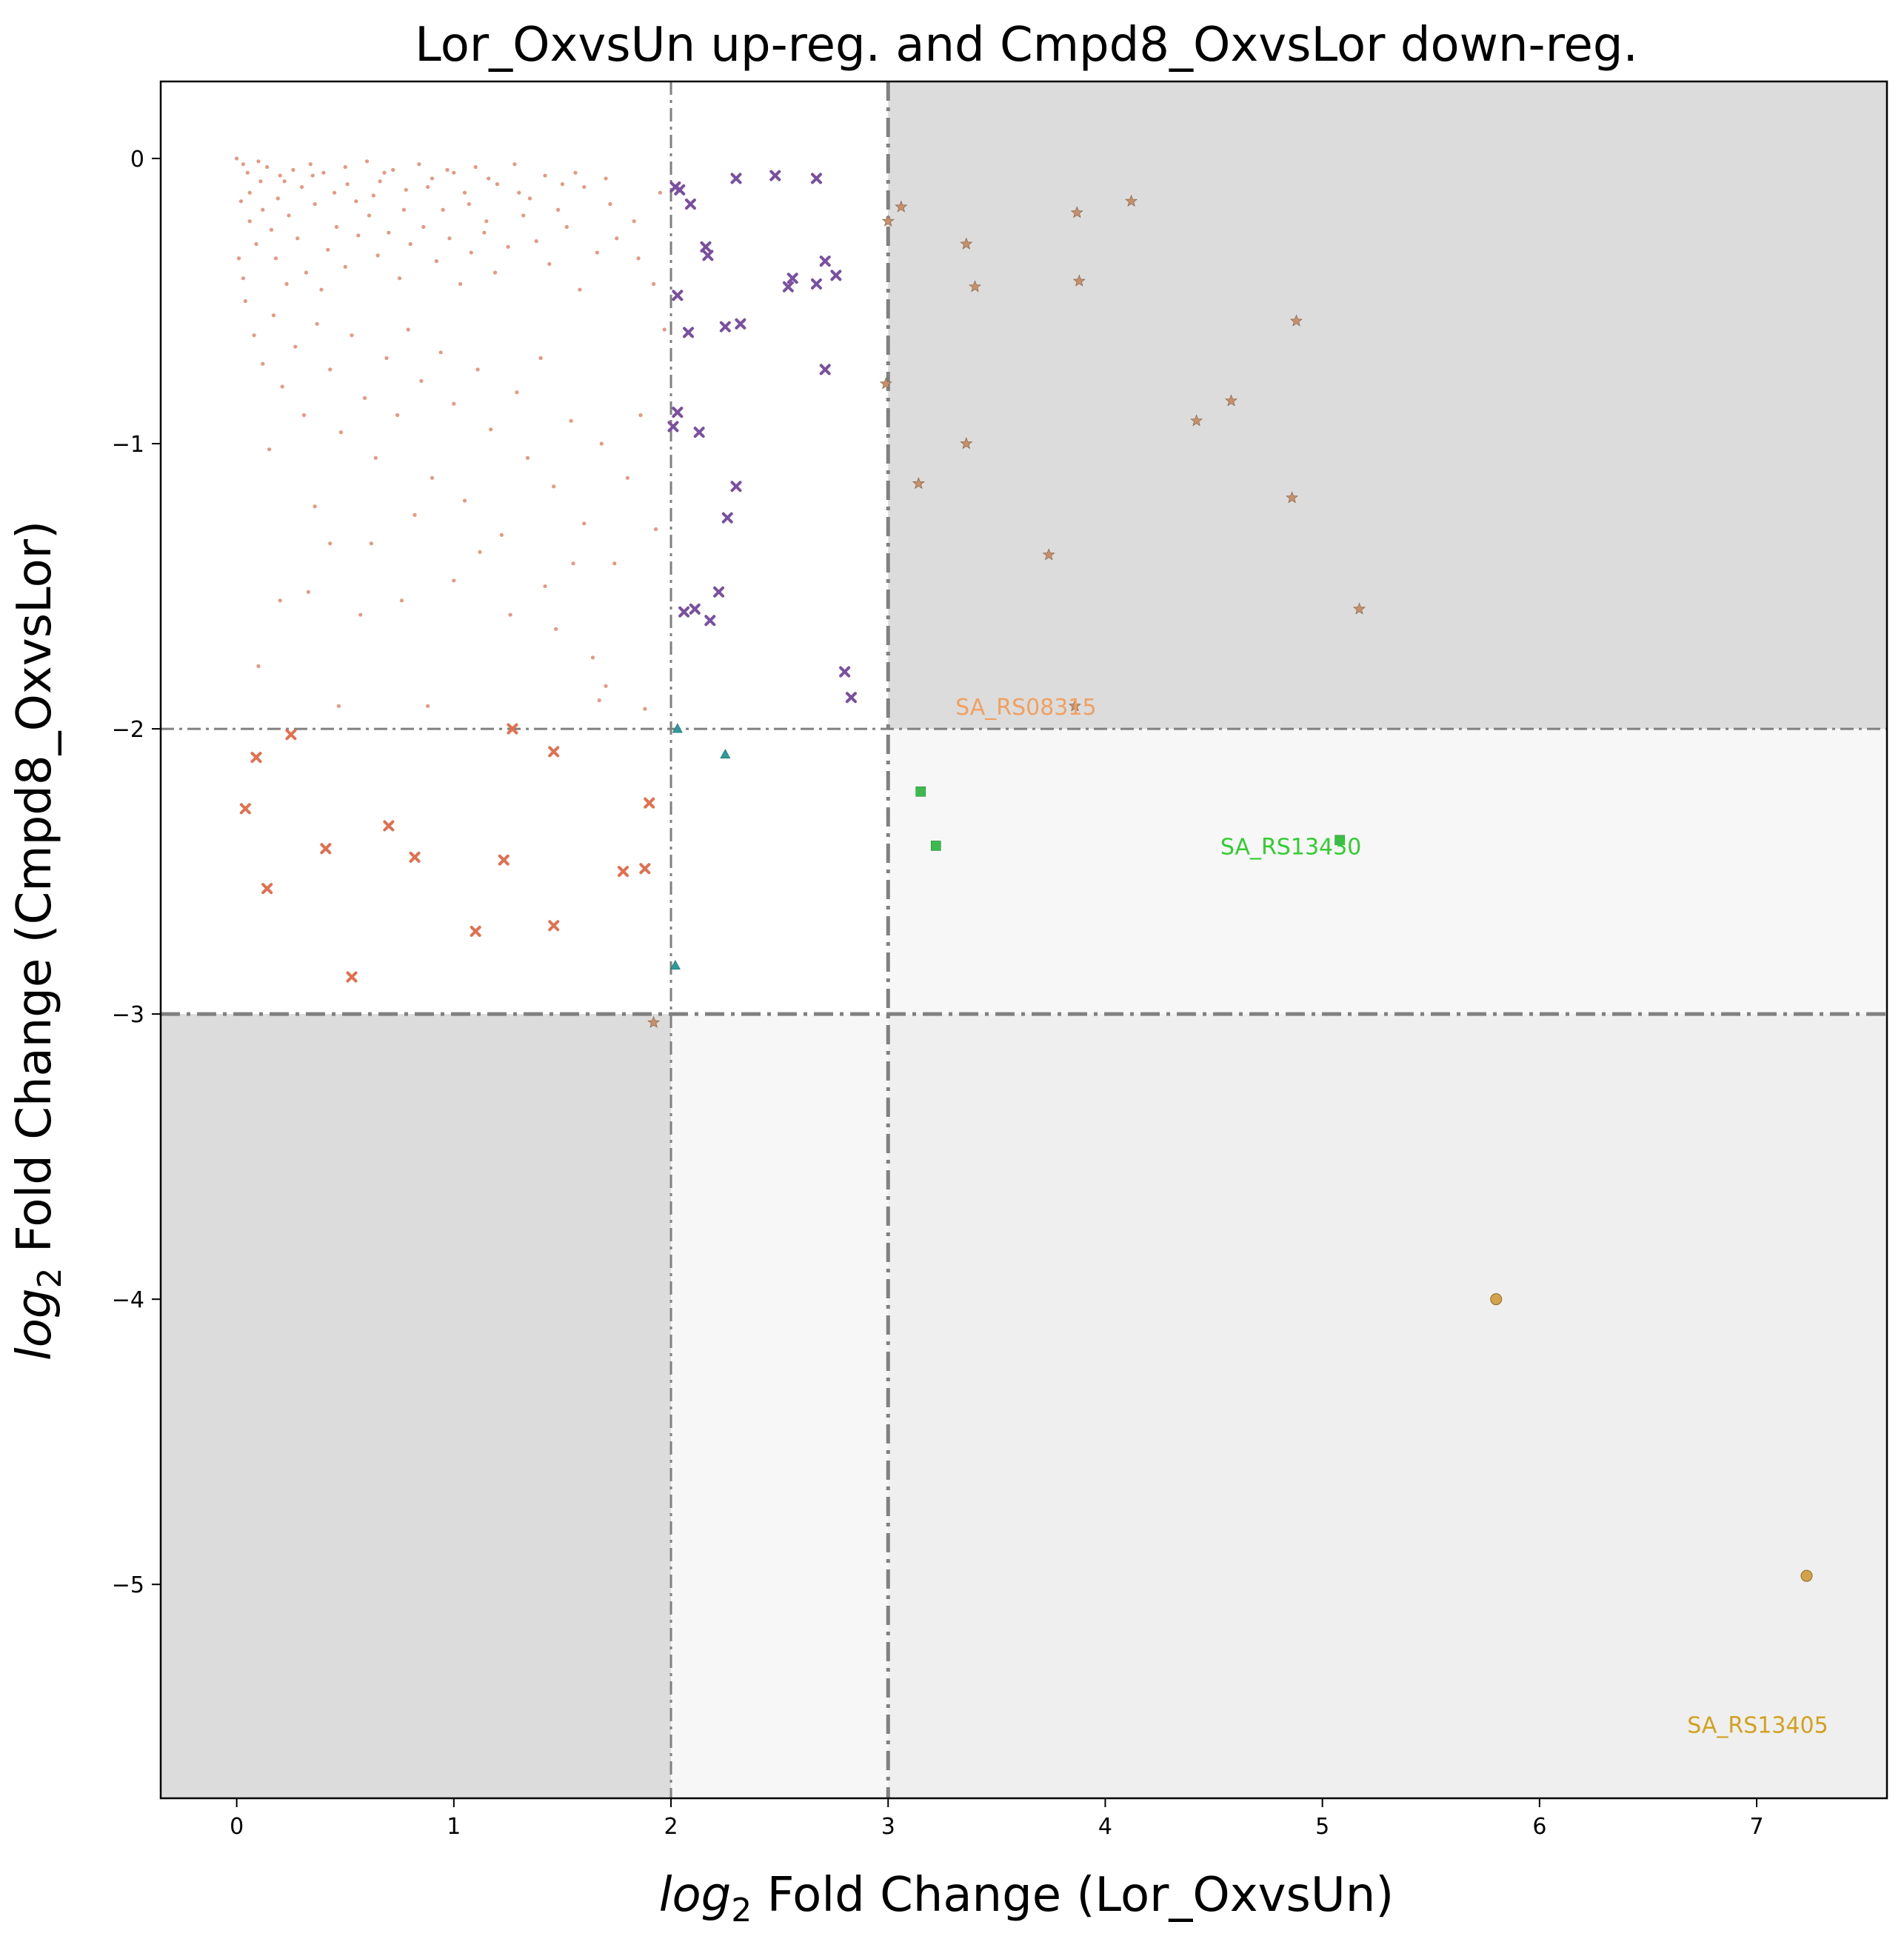 The width and height of the screenshot is (1904, 1939). I want to click on x-tick-label-4: 4, so click(1105, 1827).